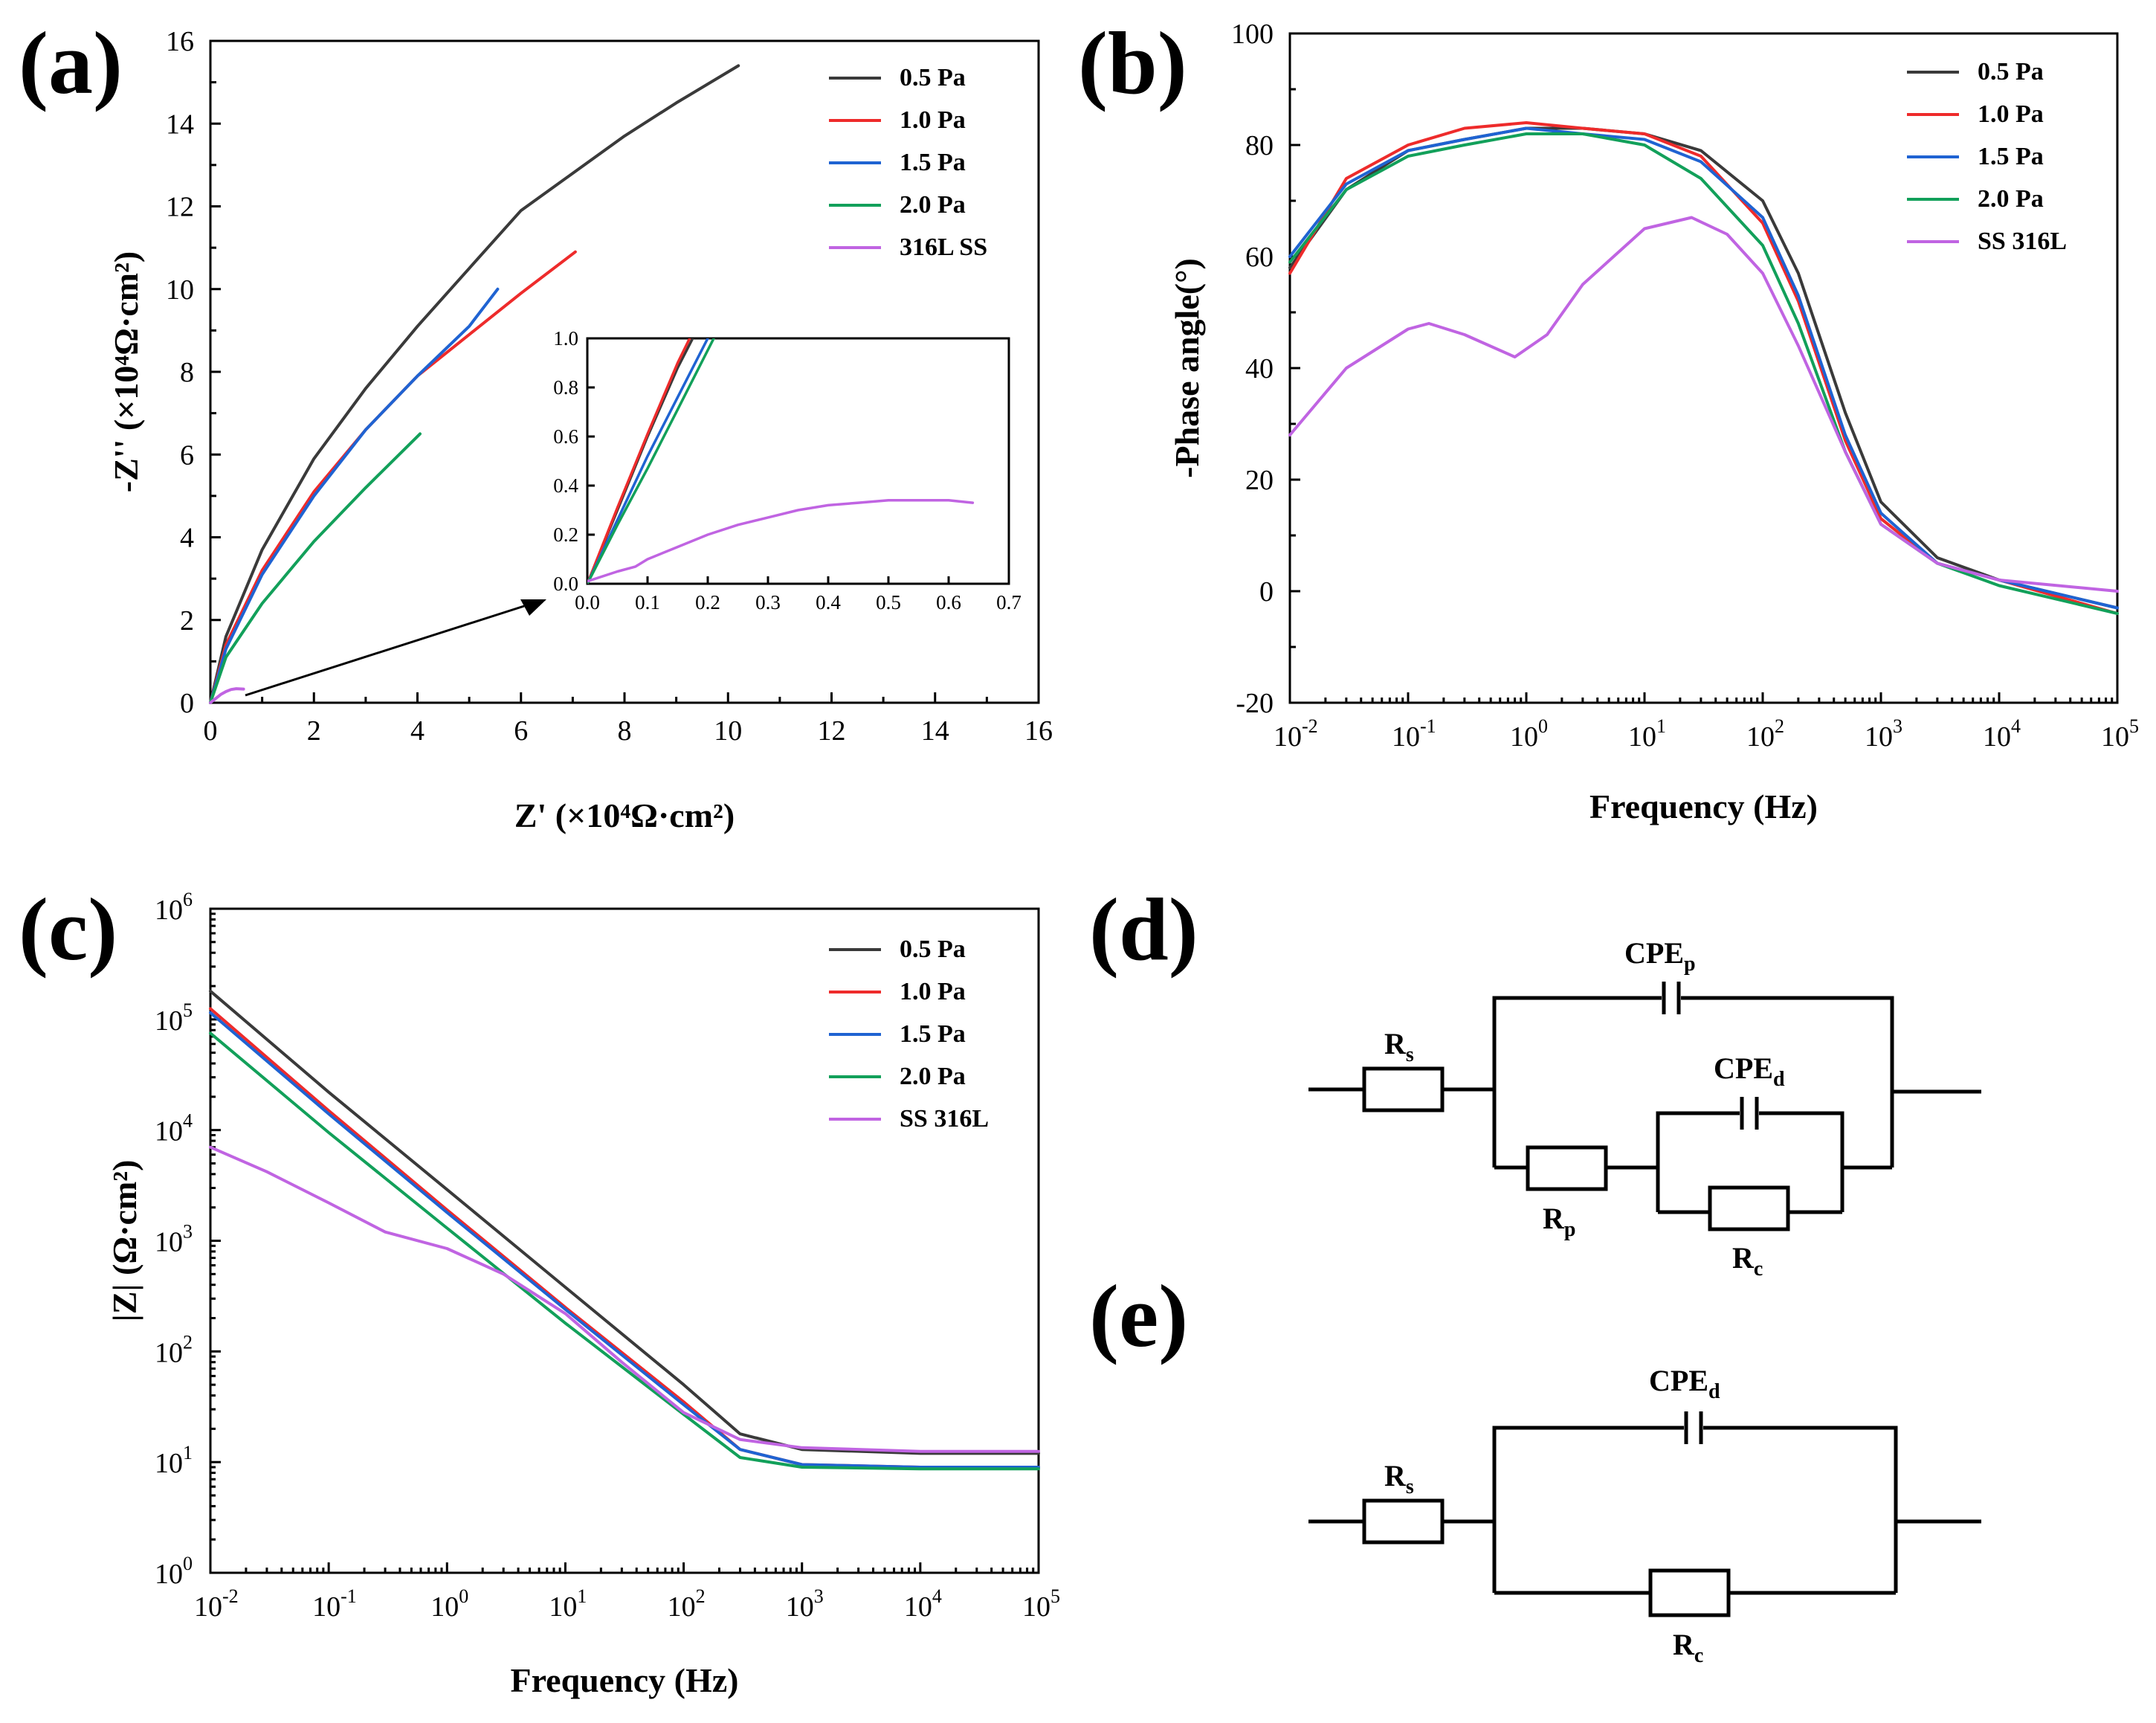 Image resolution: width=2156 pixels, height=1723 pixels. Describe the element at coordinates (1259, 481) in the screenshot. I see `y-tick-label: 20` at that location.